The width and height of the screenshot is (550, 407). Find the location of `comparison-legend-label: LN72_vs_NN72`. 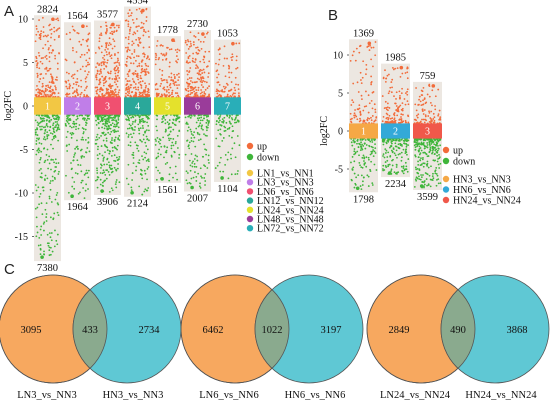

comparison-legend-label: LN72_vs_NN72 is located at coordinates (290, 229).